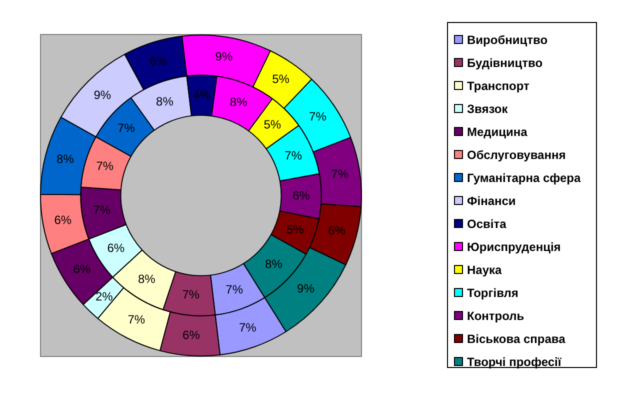  What do you see at coordinates (486, 223) in the screenshot?
I see `legend-label: Освіта` at bounding box center [486, 223].